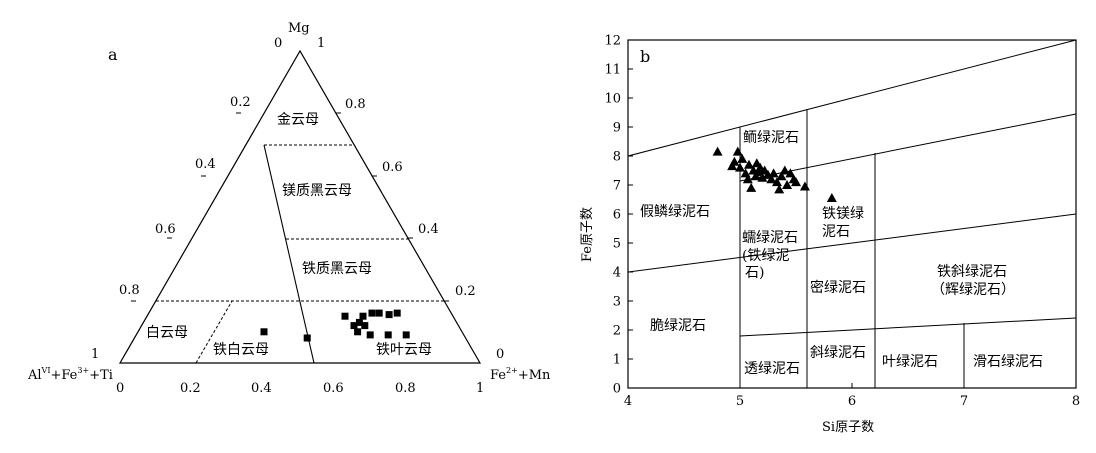  I want to click on x-tick-label-1: 5, so click(740, 401).